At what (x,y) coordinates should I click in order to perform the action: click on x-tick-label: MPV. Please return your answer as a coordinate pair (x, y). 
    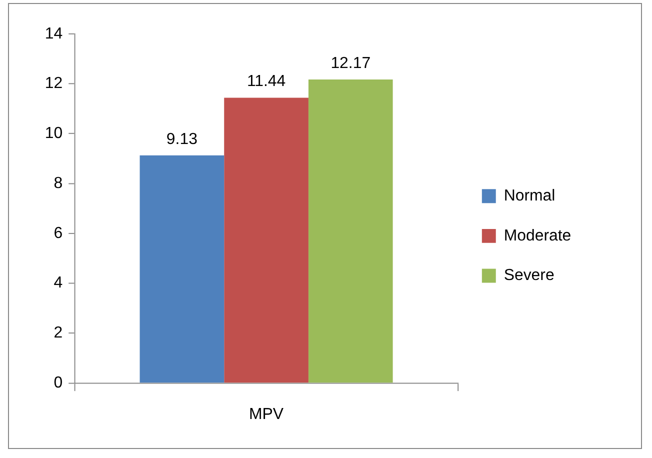
    Looking at the image, I should click on (266, 414).